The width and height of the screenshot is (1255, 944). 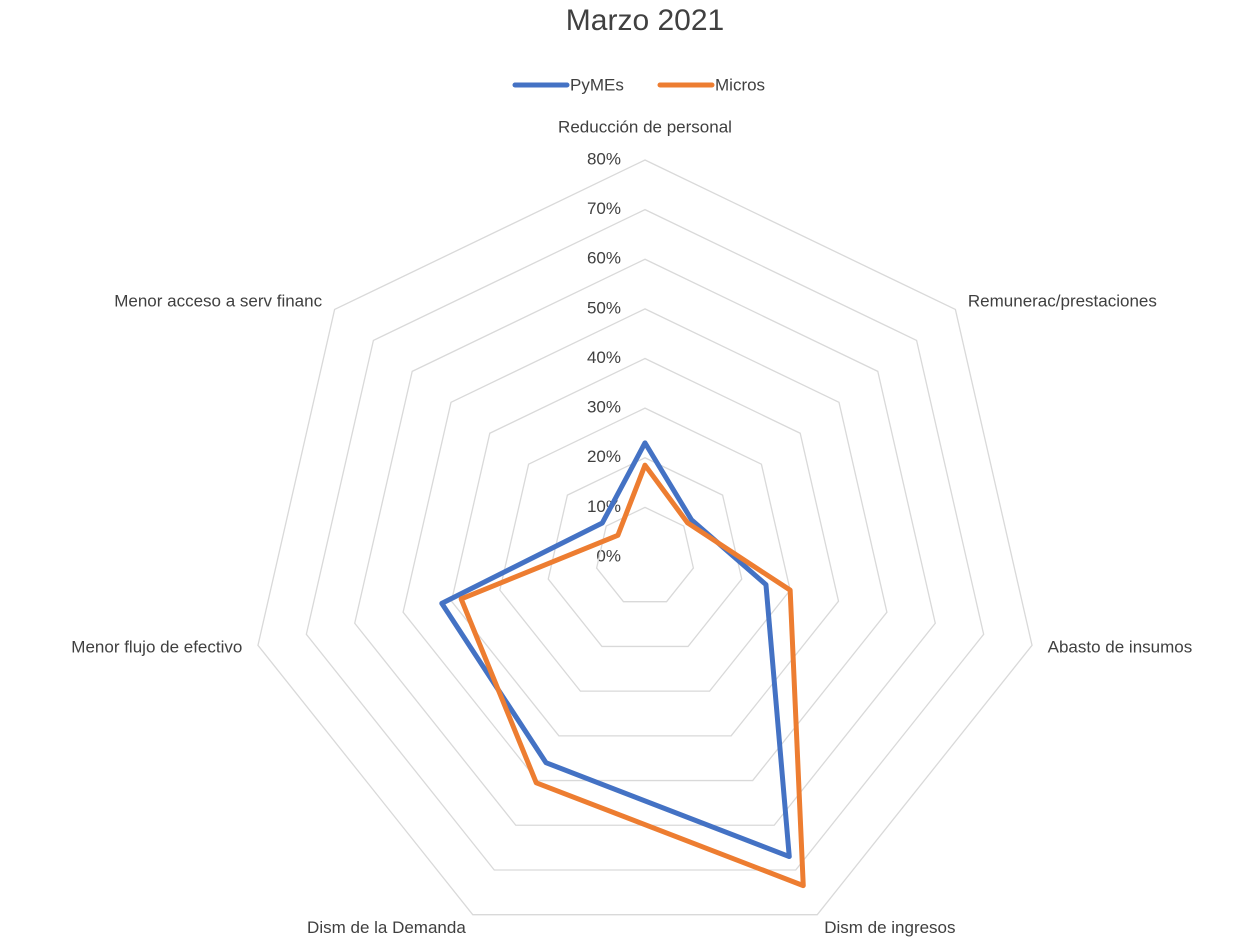 What do you see at coordinates (218, 300) in the screenshot?
I see `category-label: Menor acceso a serv financ` at bounding box center [218, 300].